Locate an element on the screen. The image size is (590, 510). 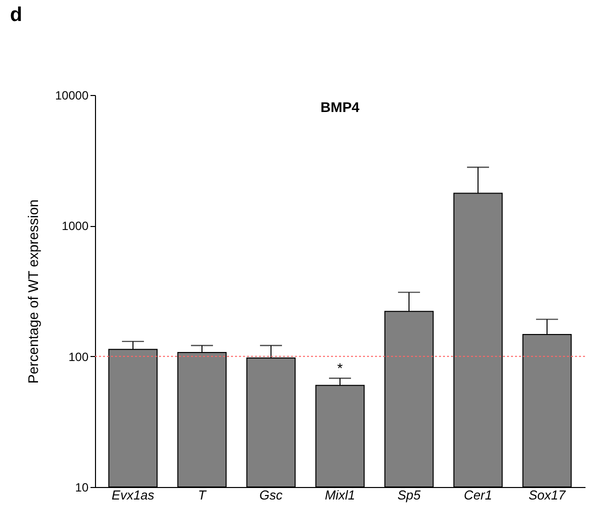
x-tick-label: Sp5 is located at coordinates (409, 495).